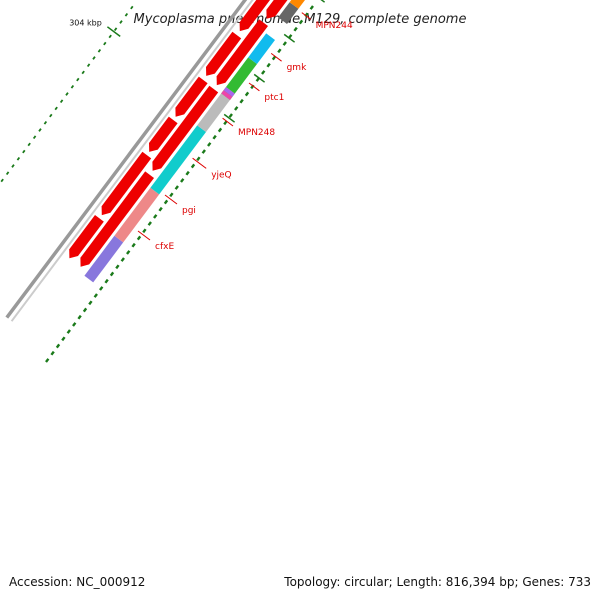 The width and height of the screenshot is (600, 600). Describe the element at coordinates (256, 133) in the screenshot. I see `gene-label-mpn248: MPN248` at that location.